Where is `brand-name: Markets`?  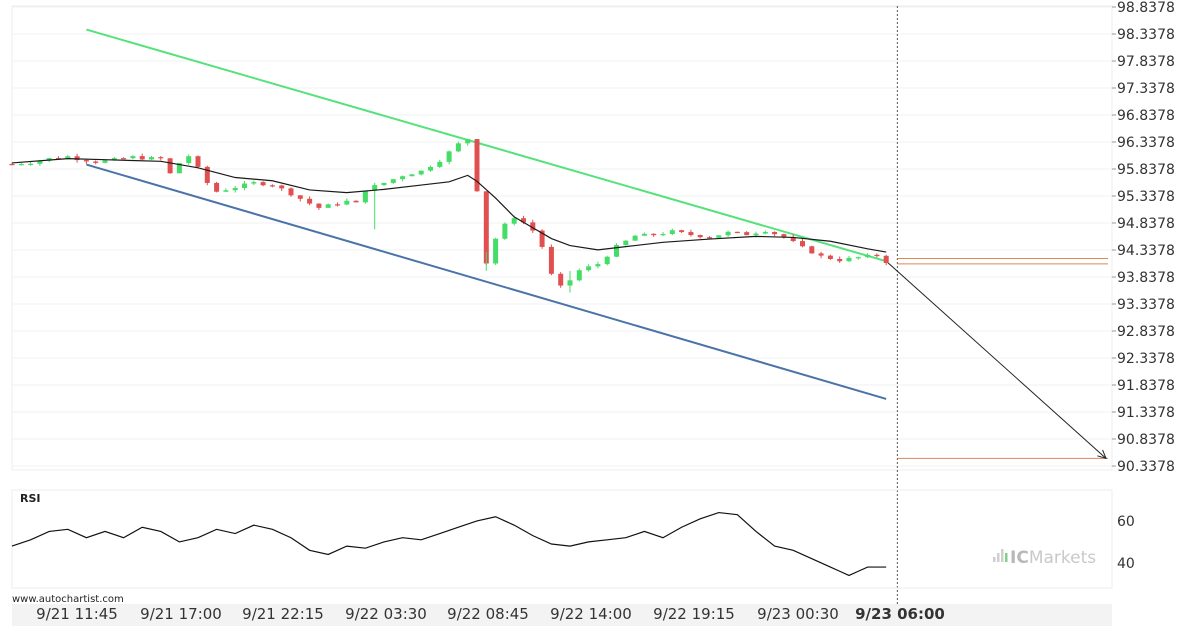
brand-name: Markets is located at coordinates (1062, 558).